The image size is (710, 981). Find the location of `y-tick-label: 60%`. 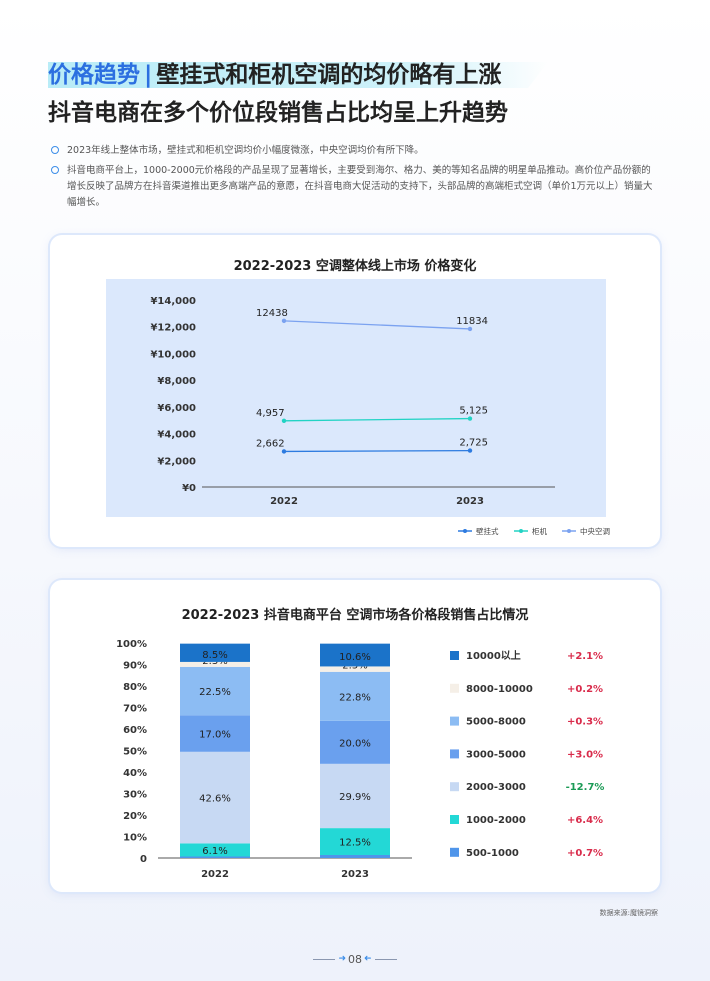

y-tick-label: 60% is located at coordinates (135, 730).